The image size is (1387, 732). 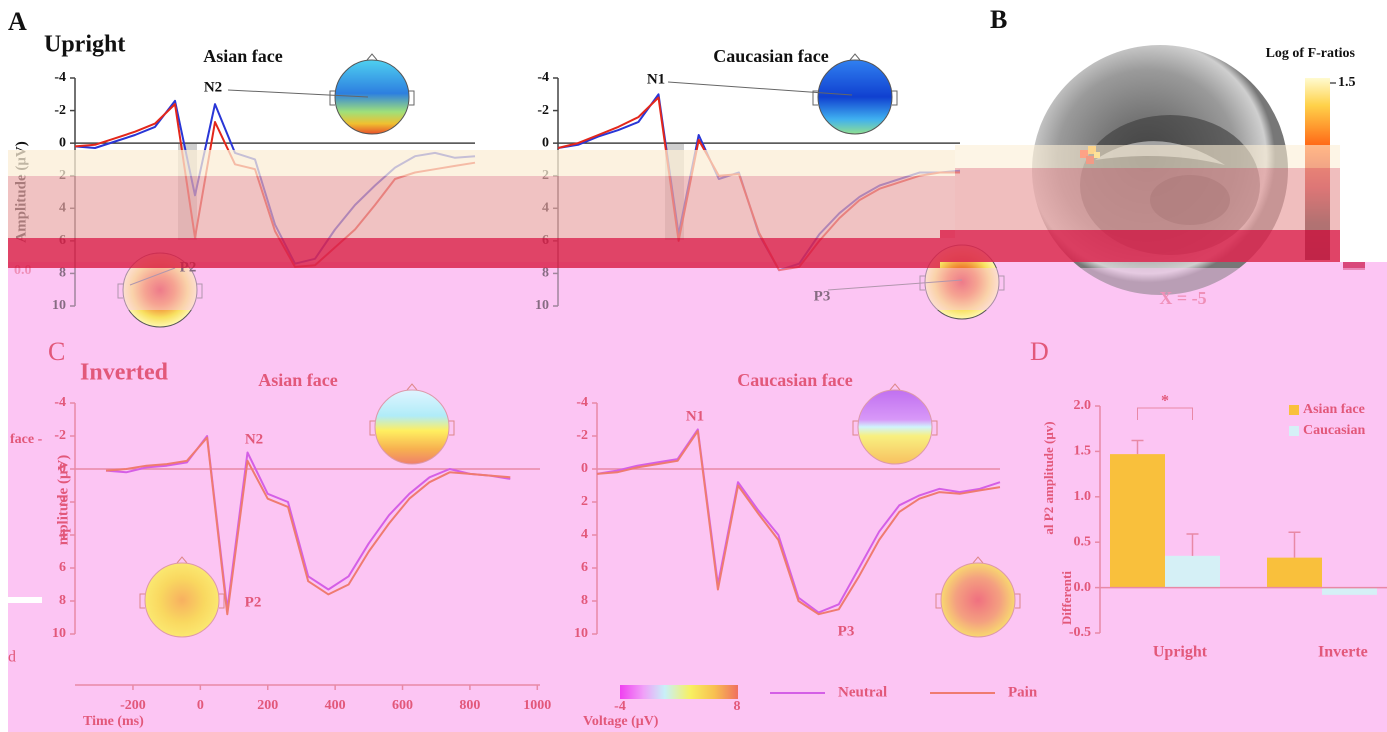 What do you see at coordinates (537, 705) in the screenshot?
I see `x-tick-label: 1000` at bounding box center [537, 705].